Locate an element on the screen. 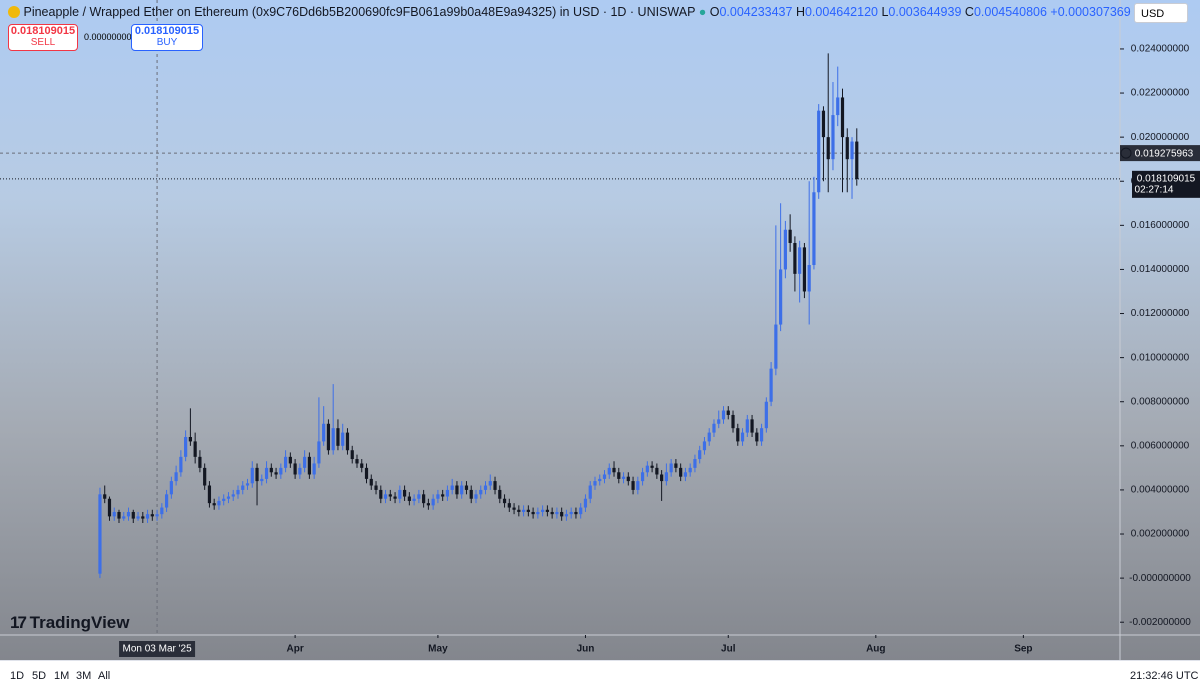 Image resolution: width=1200 pixels, height=690 pixels. x-tick-label: Jul is located at coordinates (728, 649).